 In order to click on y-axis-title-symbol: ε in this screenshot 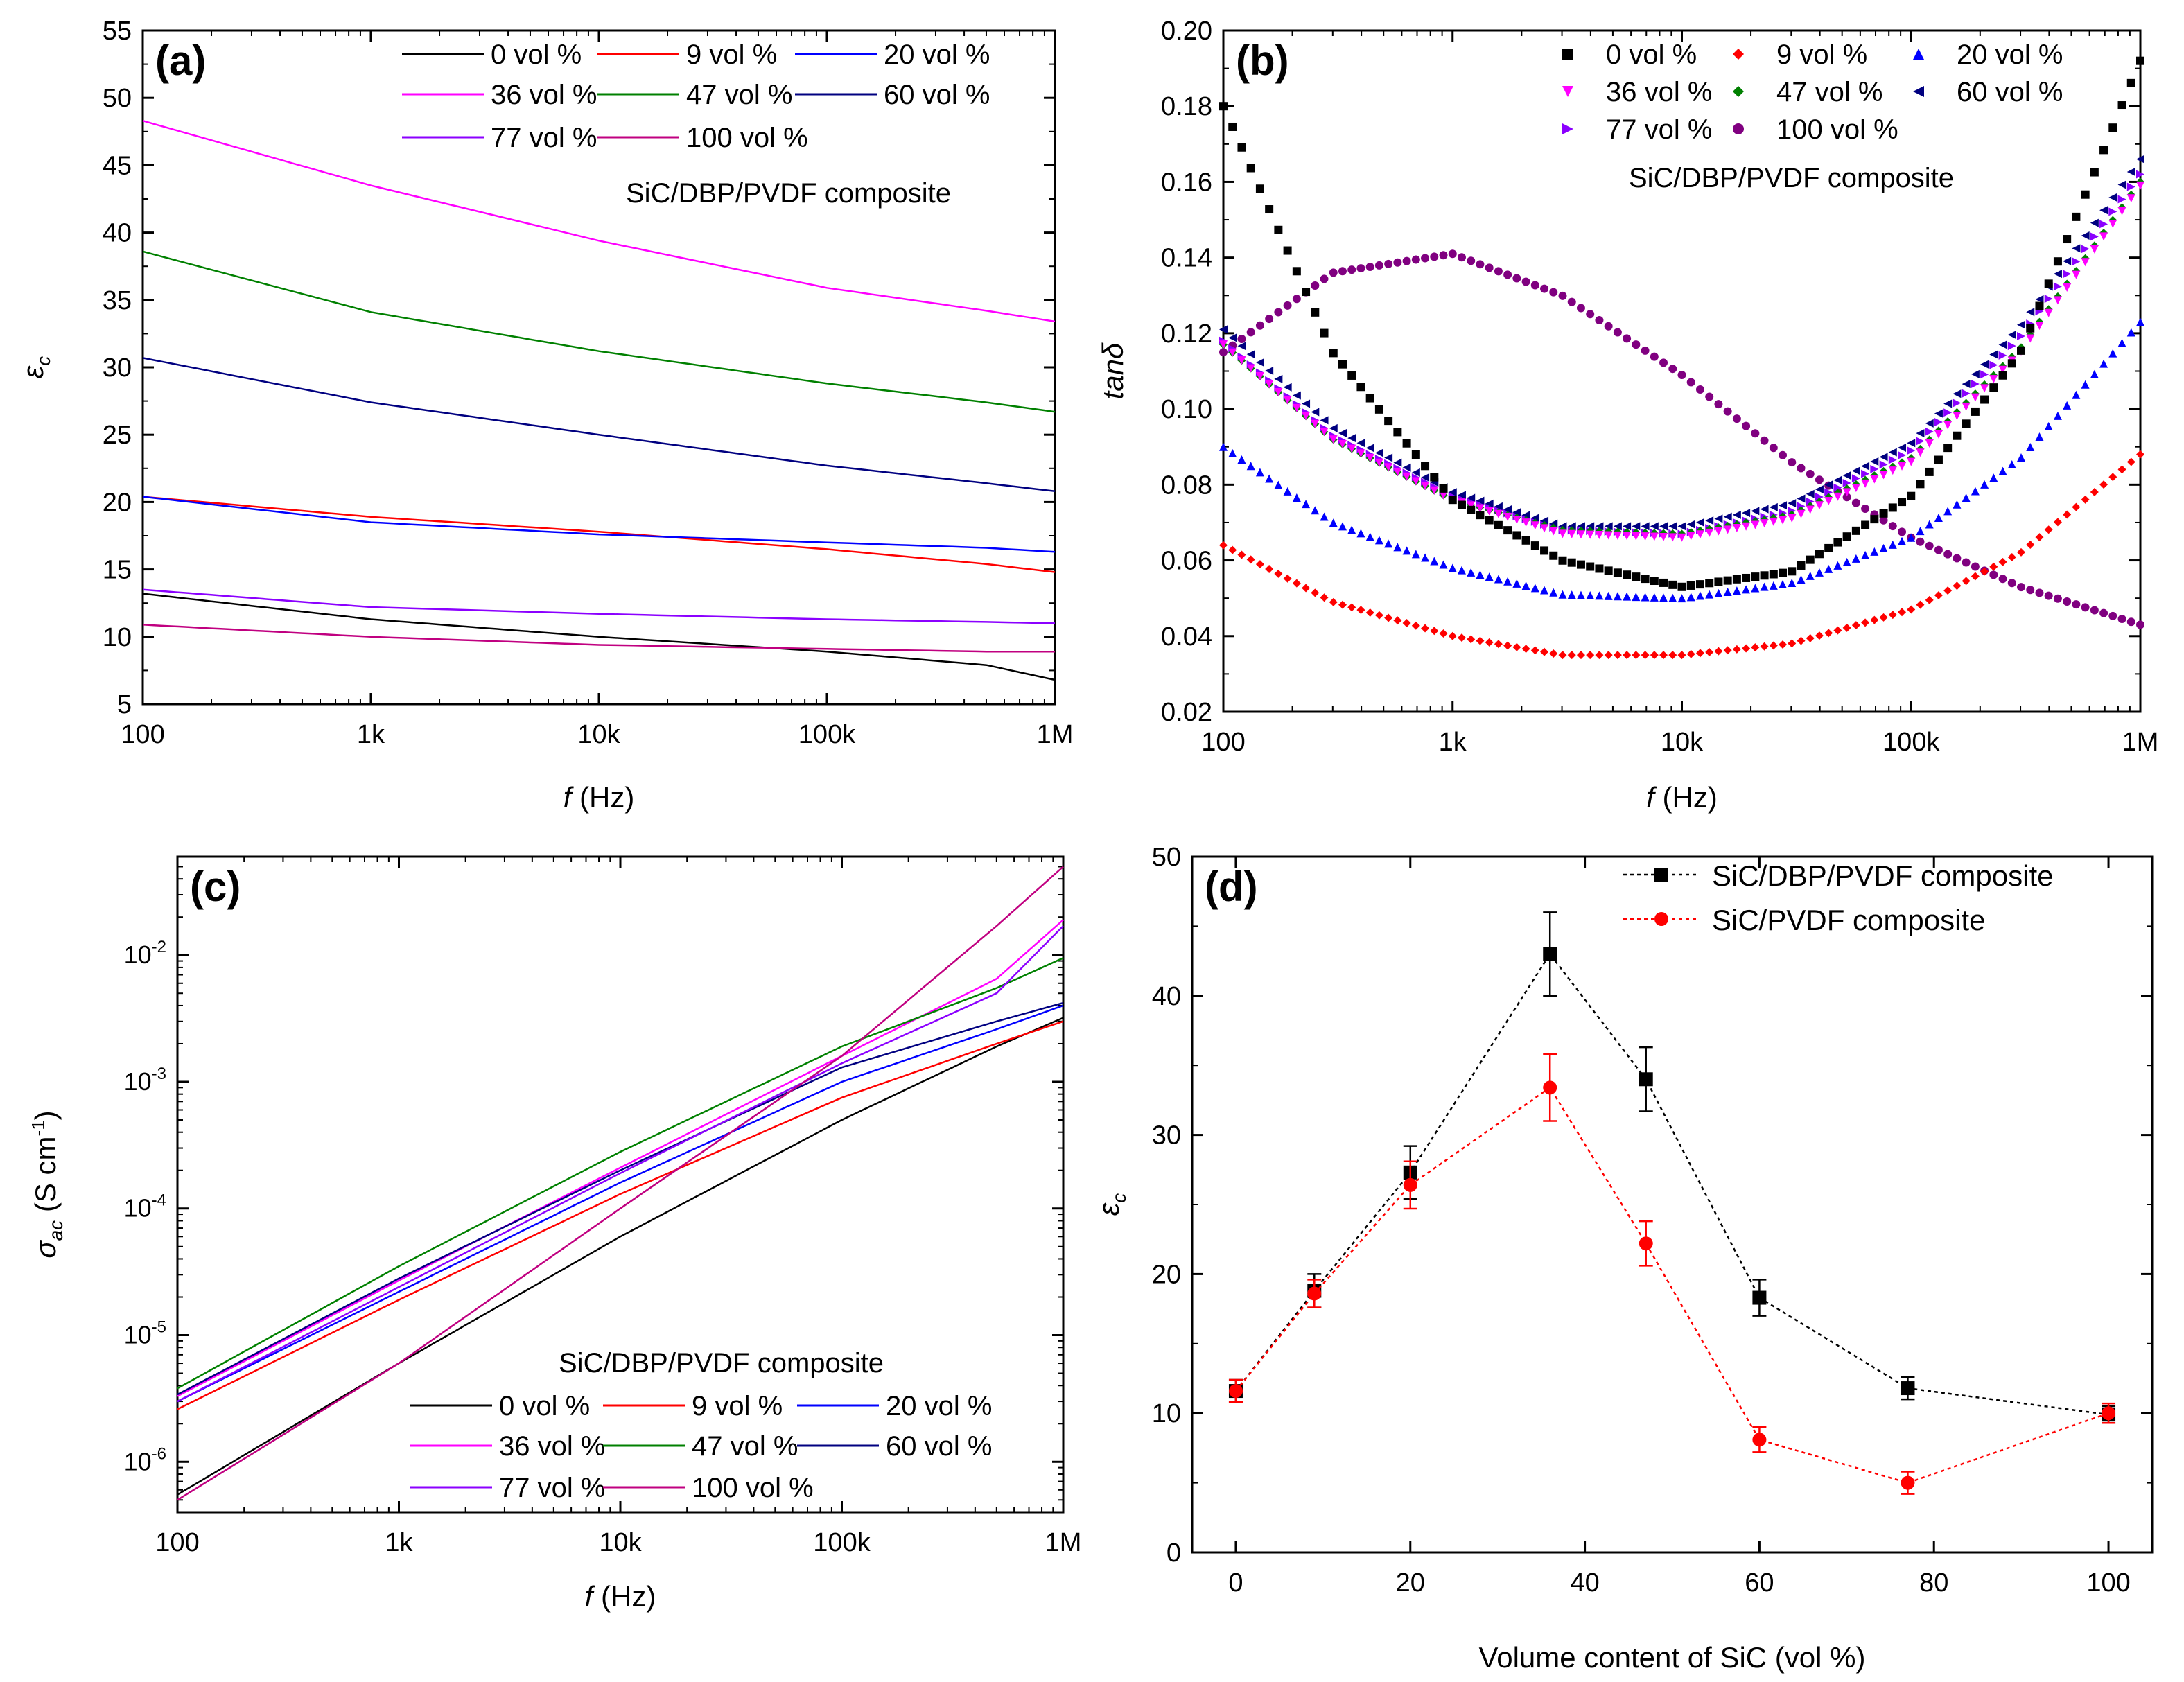, I will do `click(1108, 1209)`.